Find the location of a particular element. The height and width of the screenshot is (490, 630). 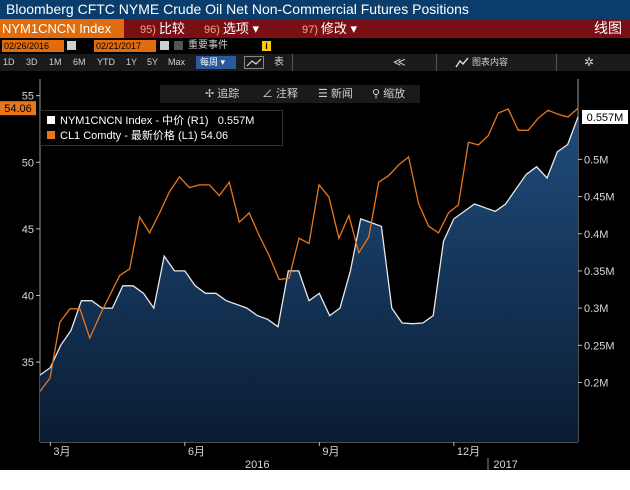

x-axis-labels: 3月 6月 9月 12月 2016 2017 is located at coordinates (283, 456).